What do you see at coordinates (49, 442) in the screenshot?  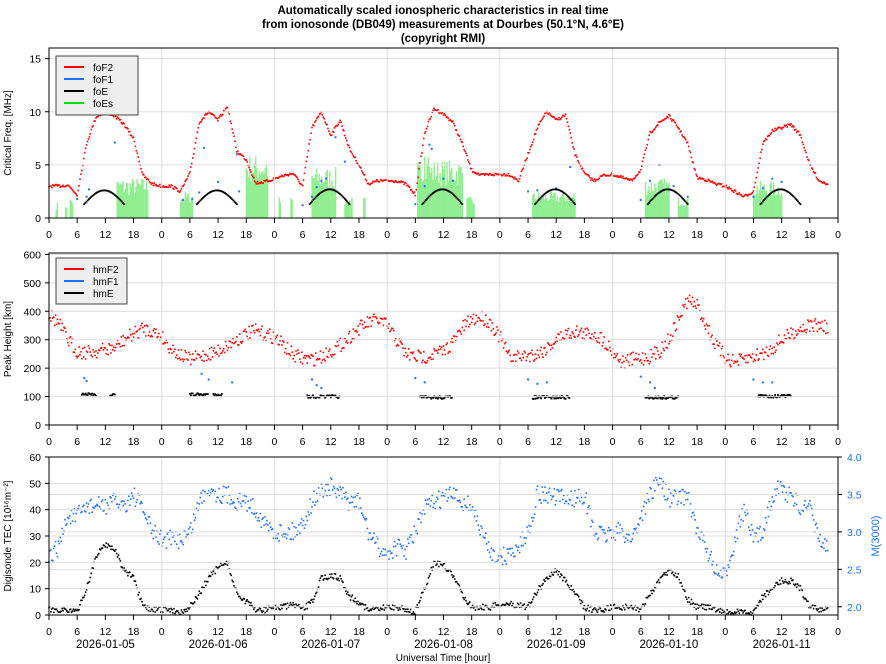 I see `x-tick-label: 0` at bounding box center [49, 442].